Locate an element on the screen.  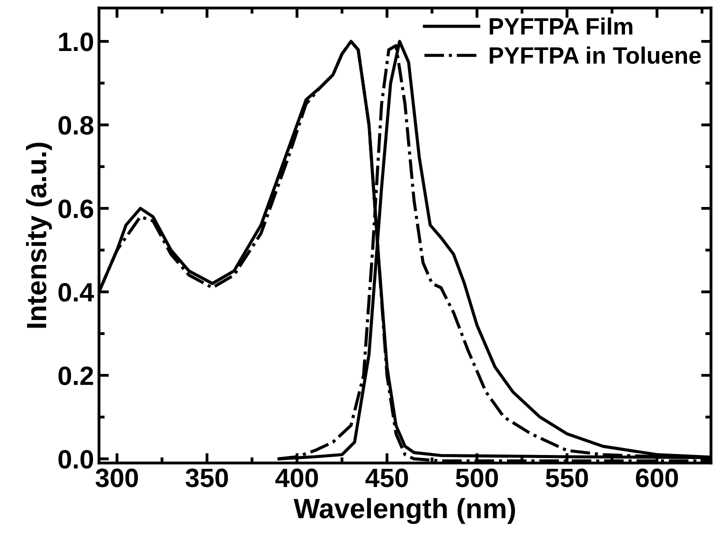
x-axis-title: Wavelength (nm) is located at coordinates (404, 511).